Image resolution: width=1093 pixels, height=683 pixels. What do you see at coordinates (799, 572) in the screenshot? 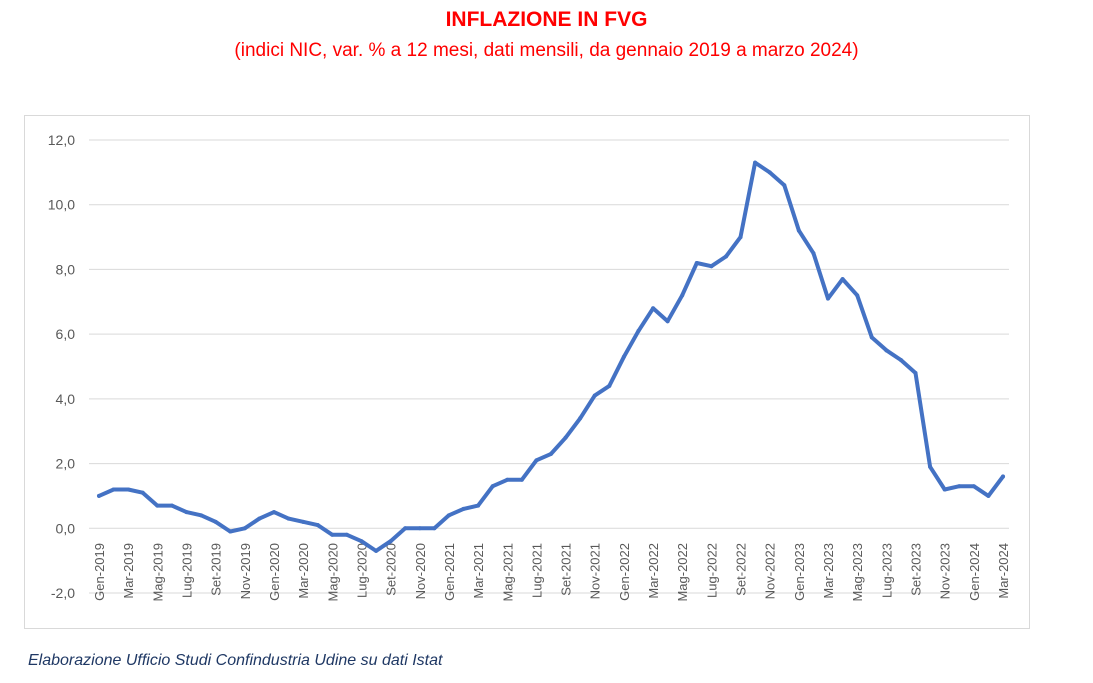
I see `x-tick-label: Gen-2023` at bounding box center [799, 572].